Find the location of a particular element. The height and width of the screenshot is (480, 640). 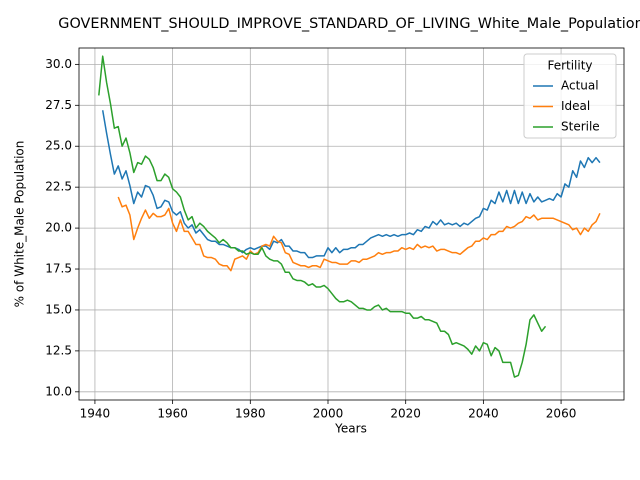

y-tick-label: 12.5 is located at coordinates (58, 350).